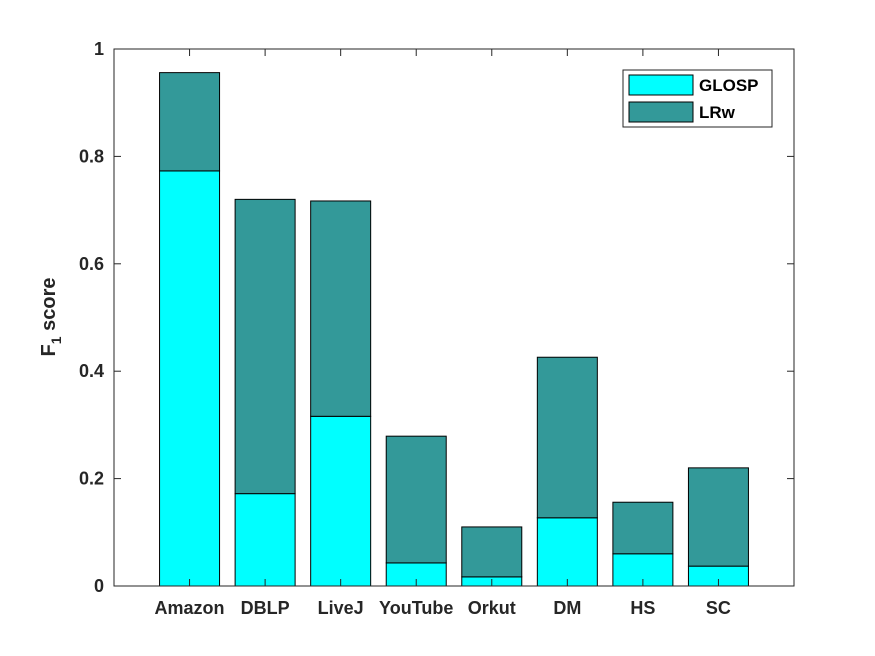  What do you see at coordinates (99, 49) in the screenshot?
I see `y-tick-label: 1` at bounding box center [99, 49].